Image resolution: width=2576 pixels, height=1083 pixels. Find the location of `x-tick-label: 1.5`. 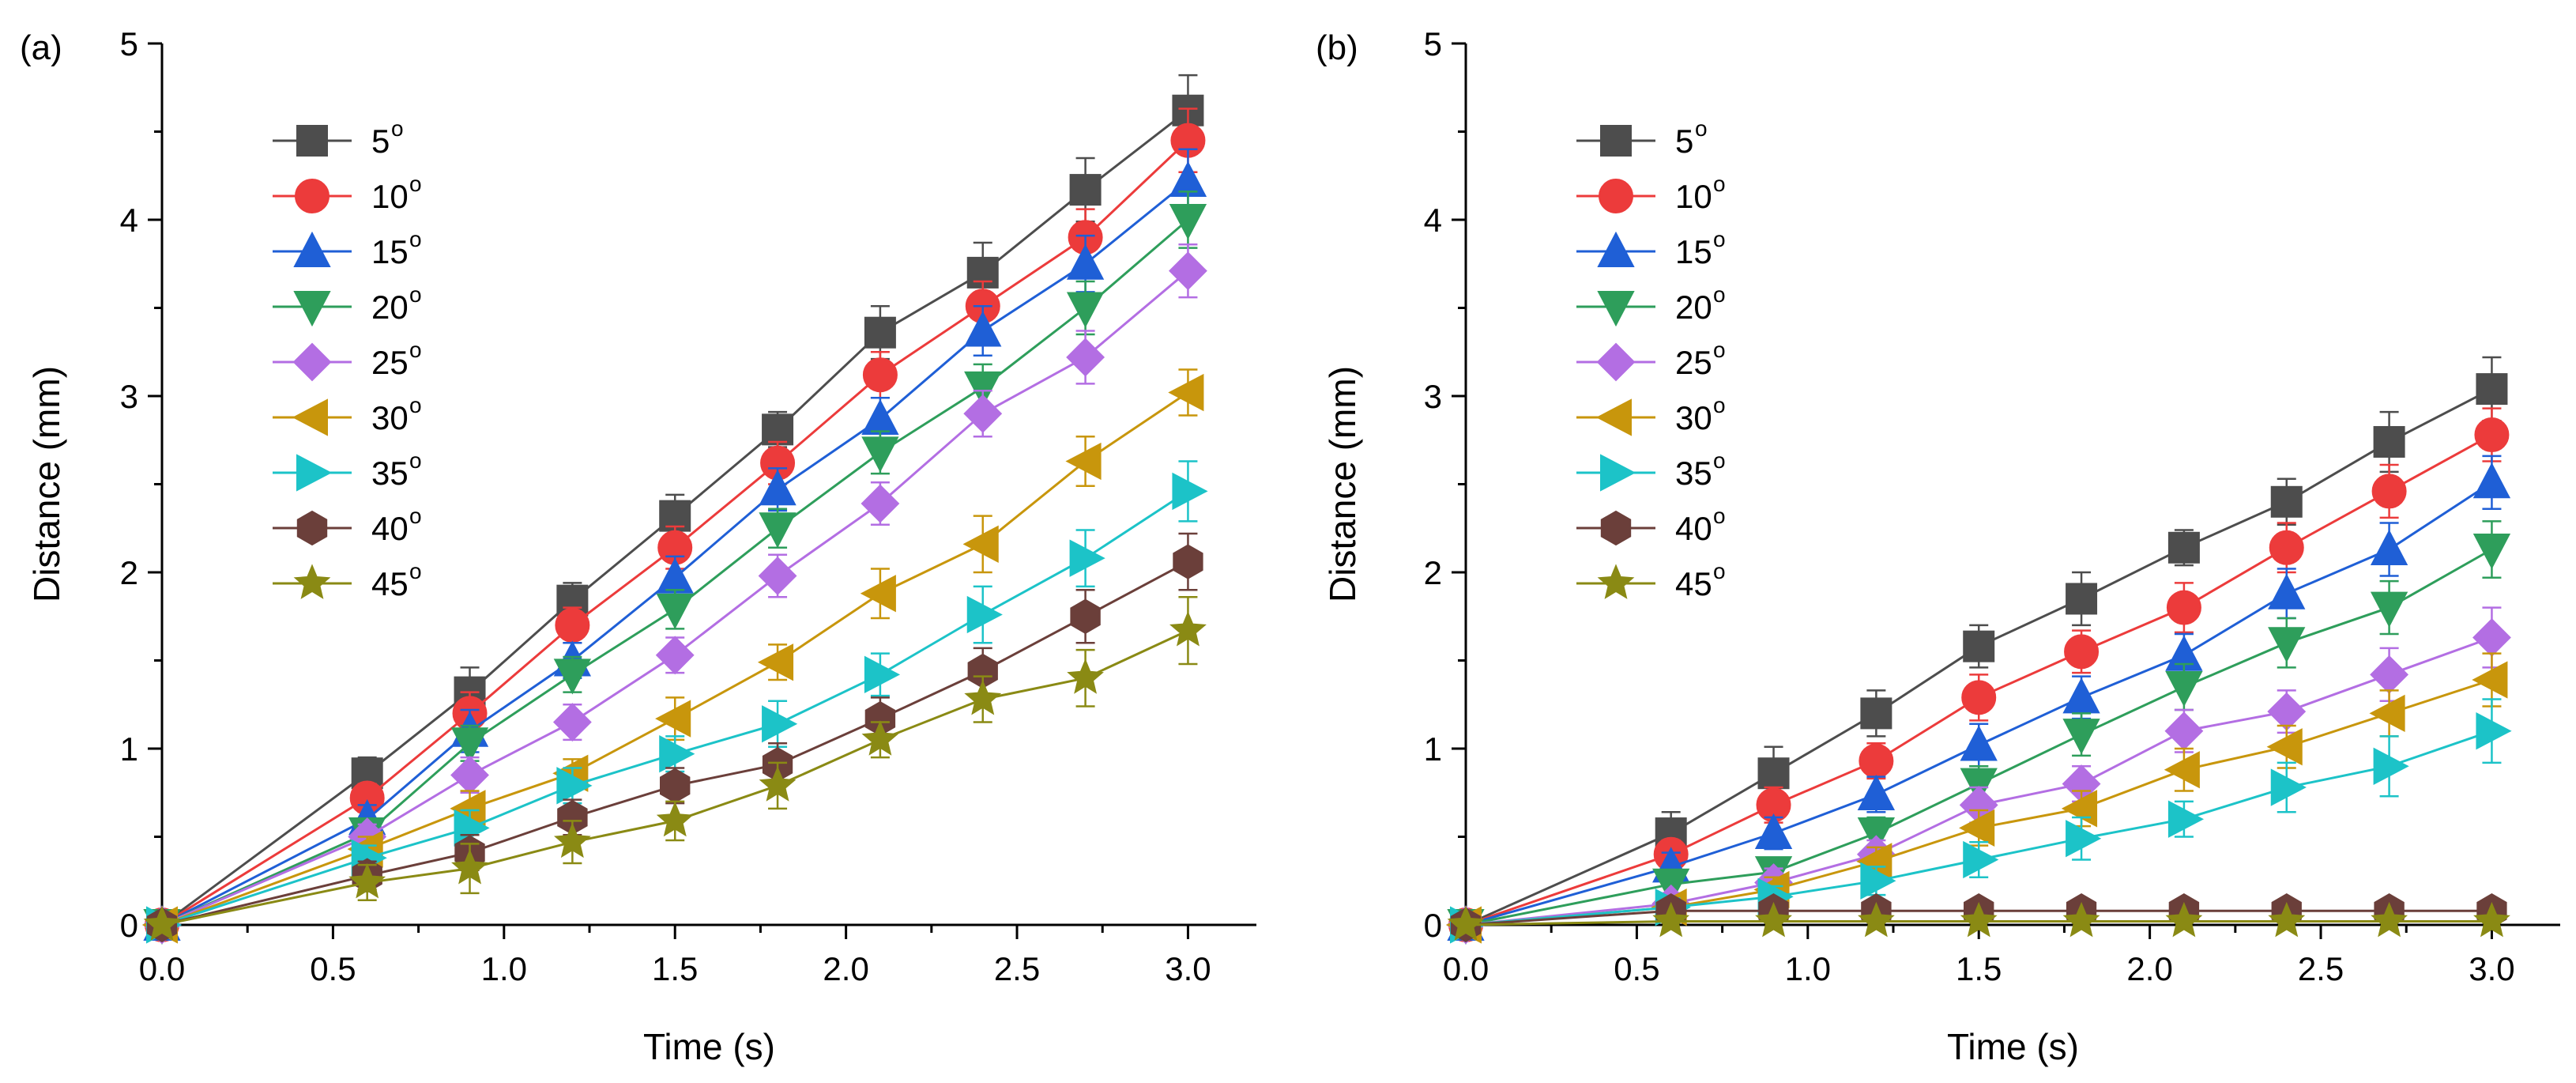

x-tick-label: 1.5 is located at coordinates (1979, 968).